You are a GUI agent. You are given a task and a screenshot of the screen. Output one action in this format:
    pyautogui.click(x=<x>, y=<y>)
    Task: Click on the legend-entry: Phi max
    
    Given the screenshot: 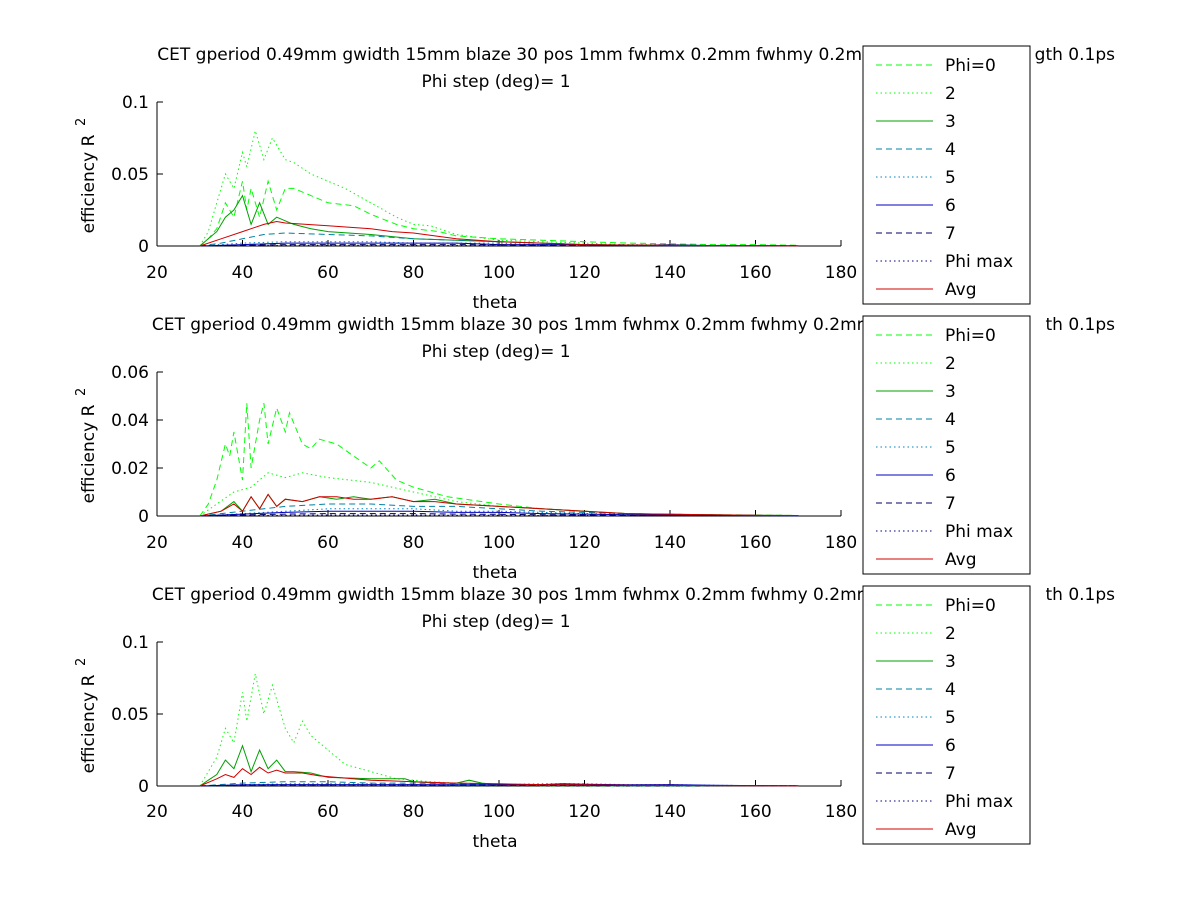 What is the action you would take?
    pyautogui.click(x=979, y=262)
    